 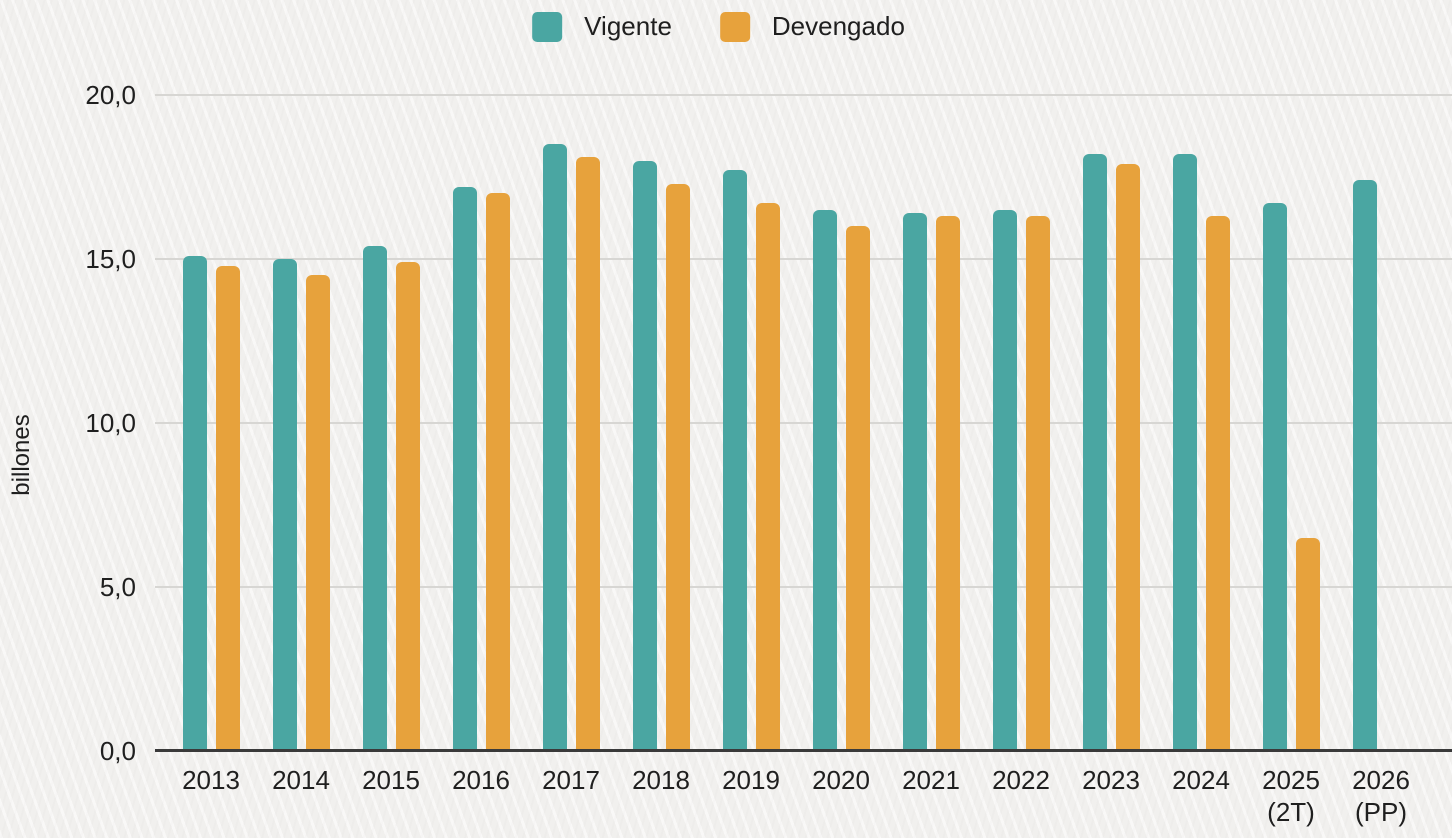 What do you see at coordinates (374, 498) in the screenshot?
I see `bar-vigente-2015` at bounding box center [374, 498].